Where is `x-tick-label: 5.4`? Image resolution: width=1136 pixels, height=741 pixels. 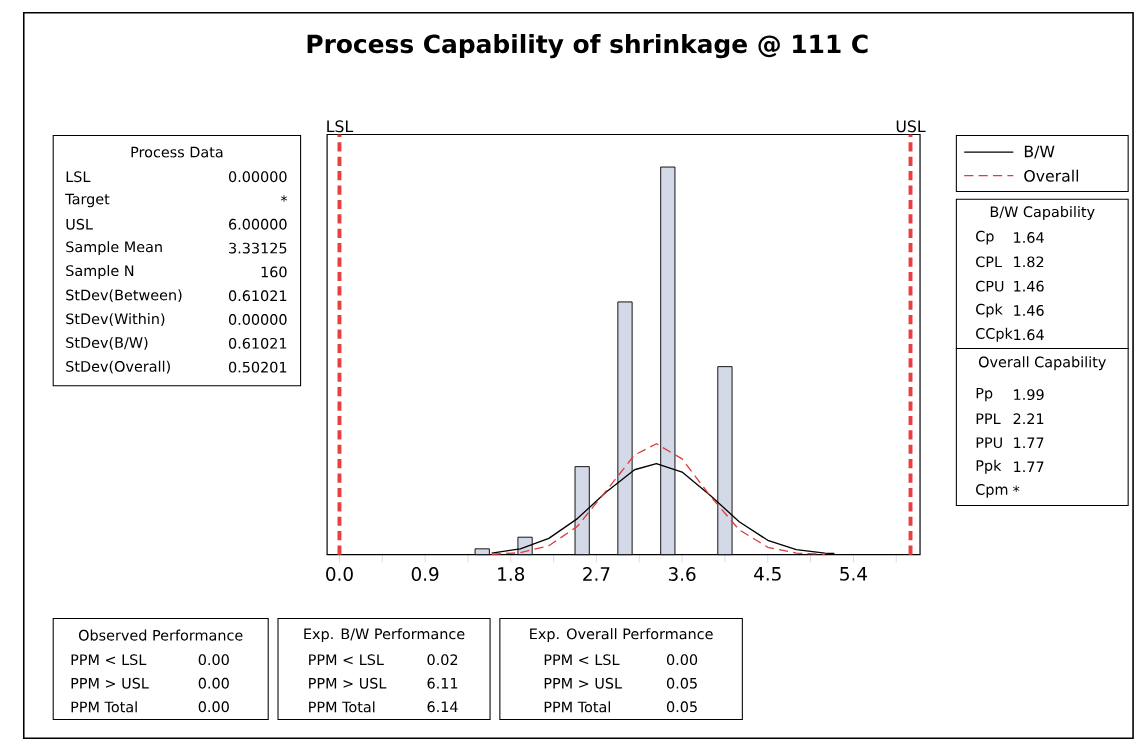 x-tick-label: 5.4 is located at coordinates (853, 574).